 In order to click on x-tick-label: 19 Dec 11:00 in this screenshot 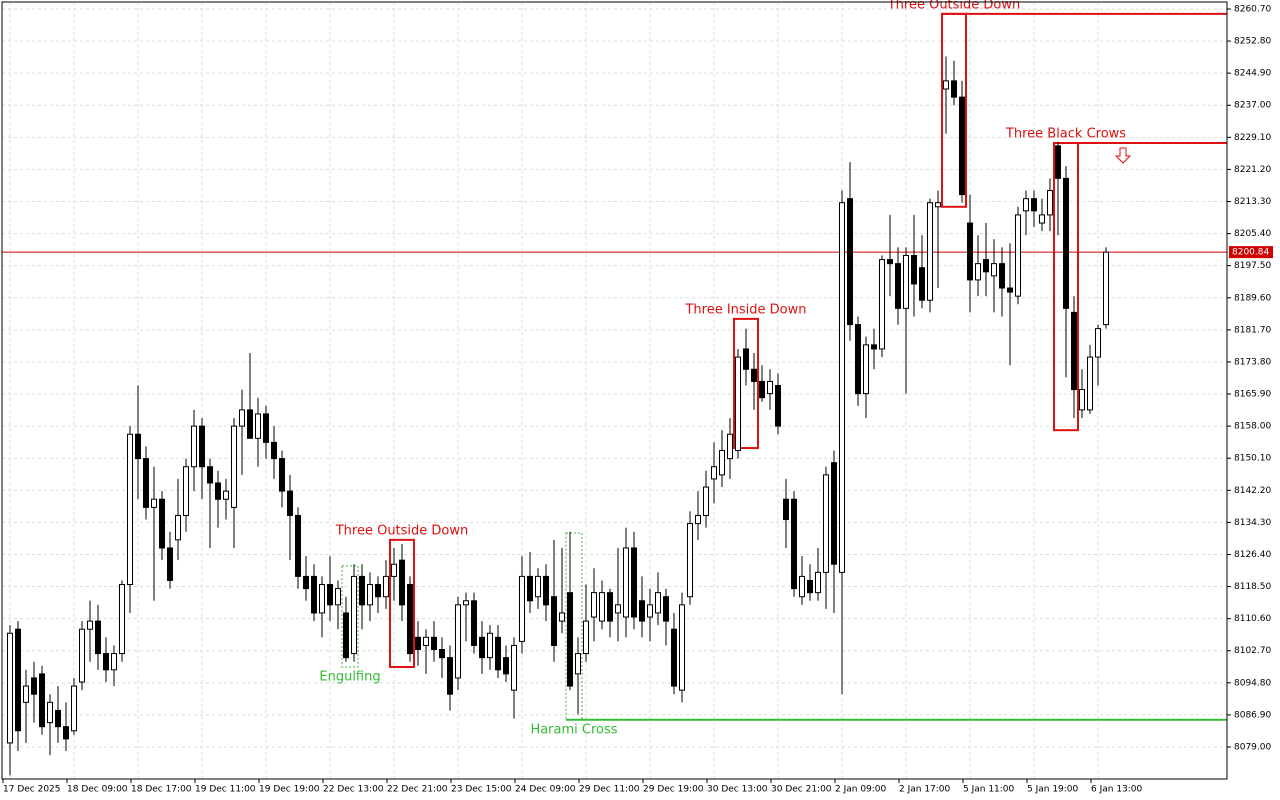, I will do `click(225, 790)`.